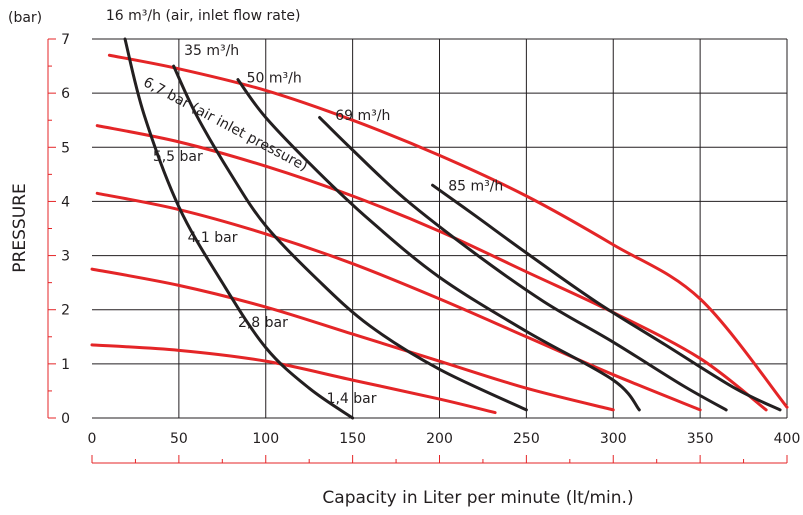 This screenshot has width=803, height=515. What do you see at coordinates (613, 439) in the screenshot?
I see `x-tick-label: 300` at bounding box center [613, 439].